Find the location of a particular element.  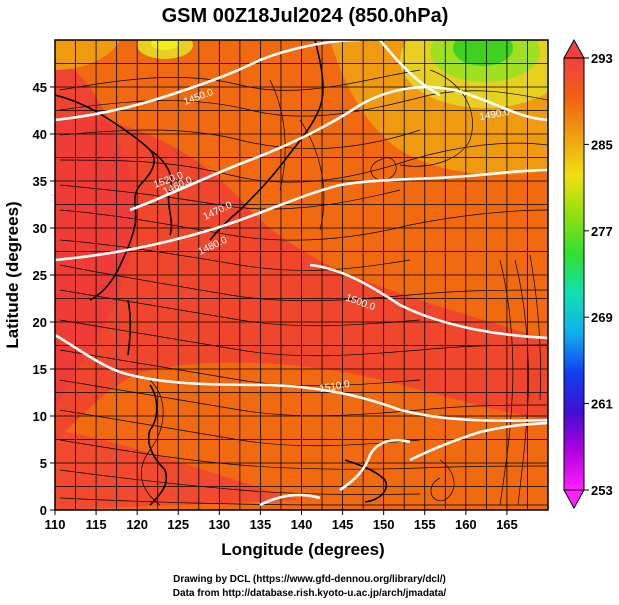

colorbar: 253 261 269 277 285 293 is located at coordinates (588, 274).